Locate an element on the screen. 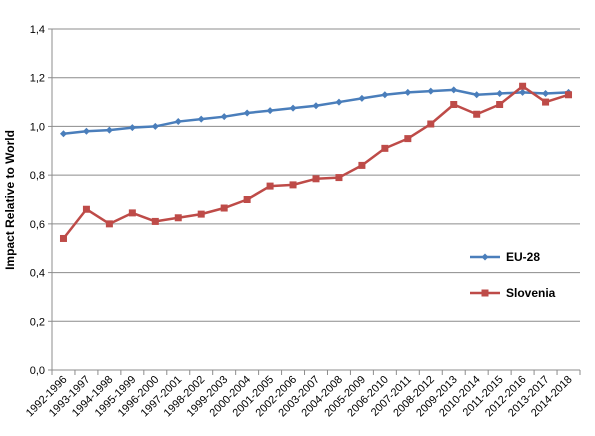 The width and height of the screenshot is (595, 436). y-tick-label: 0,2 is located at coordinates (37, 322).